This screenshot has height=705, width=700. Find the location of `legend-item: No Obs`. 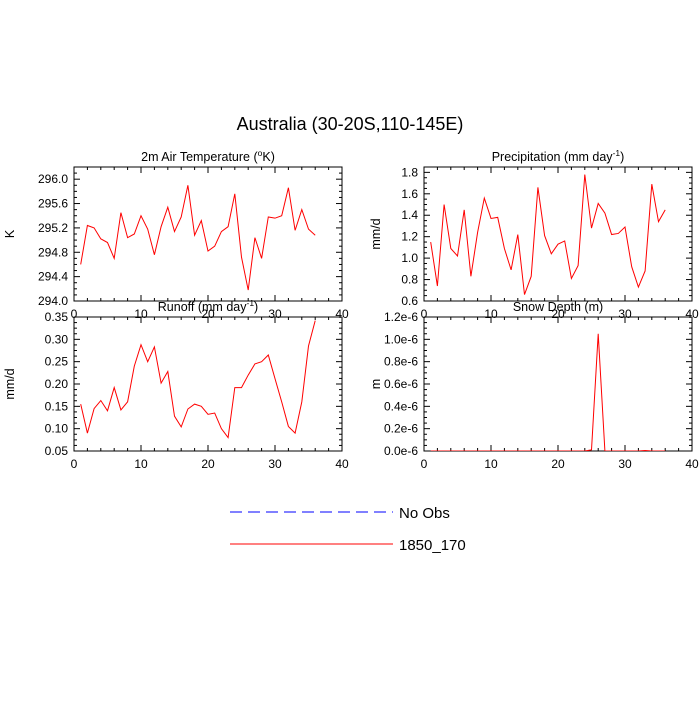

legend-item: No Obs is located at coordinates (340, 513).